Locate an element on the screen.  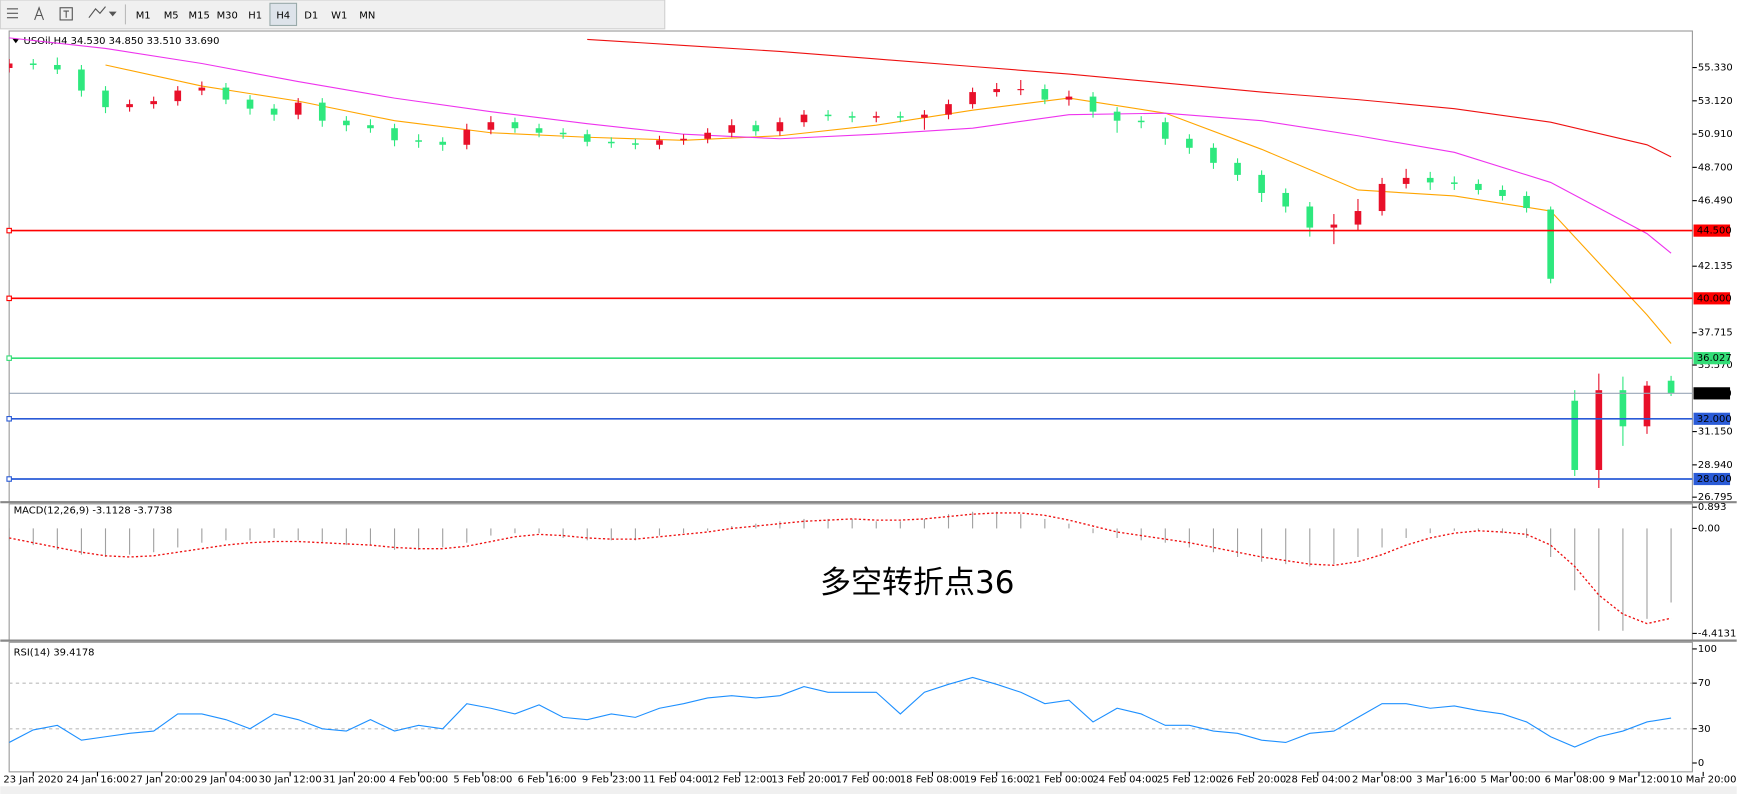
y-tick-label: -4.4131 is located at coordinates (1717, 633).